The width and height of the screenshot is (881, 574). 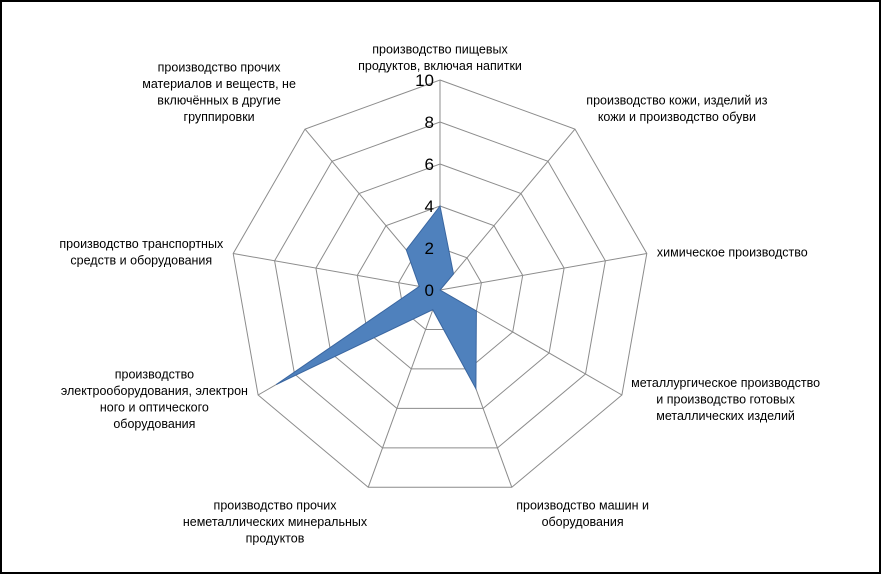 I want to click on category-label-line: включённых в другие, so click(x=219, y=101).